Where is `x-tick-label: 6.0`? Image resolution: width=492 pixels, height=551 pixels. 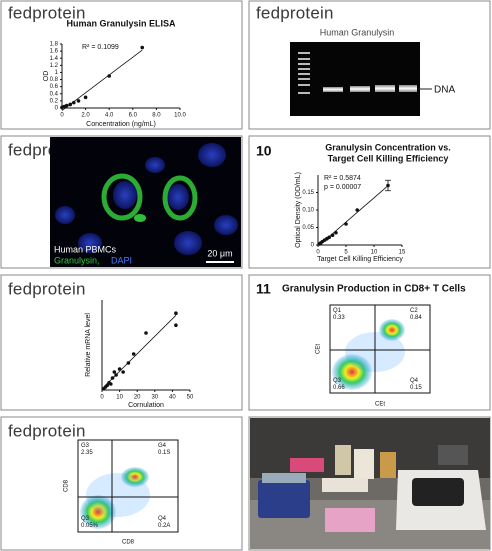 x-tick-label: 6.0 is located at coordinates (133, 116).